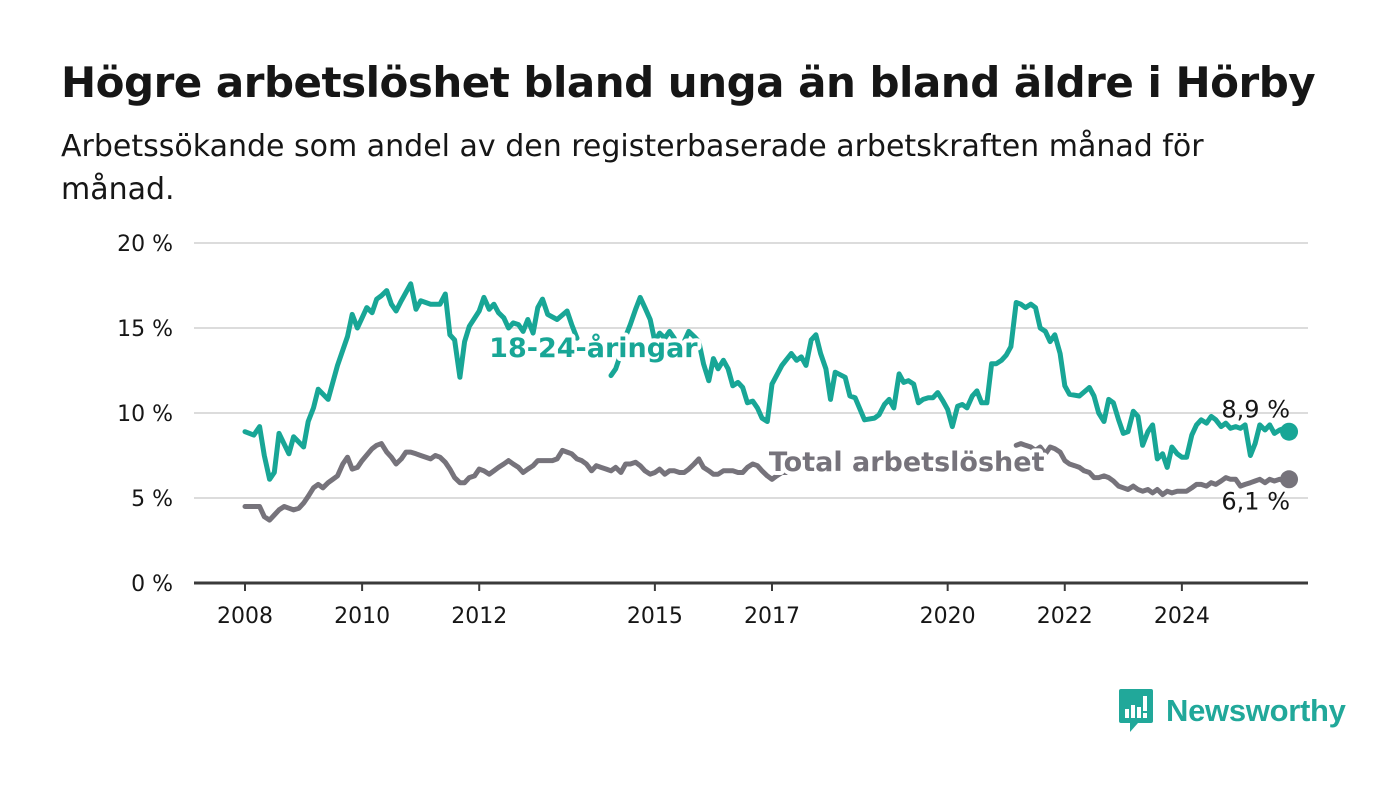  What do you see at coordinates (655, 616) in the screenshot?
I see `x-tick-label: 2015` at bounding box center [655, 616].